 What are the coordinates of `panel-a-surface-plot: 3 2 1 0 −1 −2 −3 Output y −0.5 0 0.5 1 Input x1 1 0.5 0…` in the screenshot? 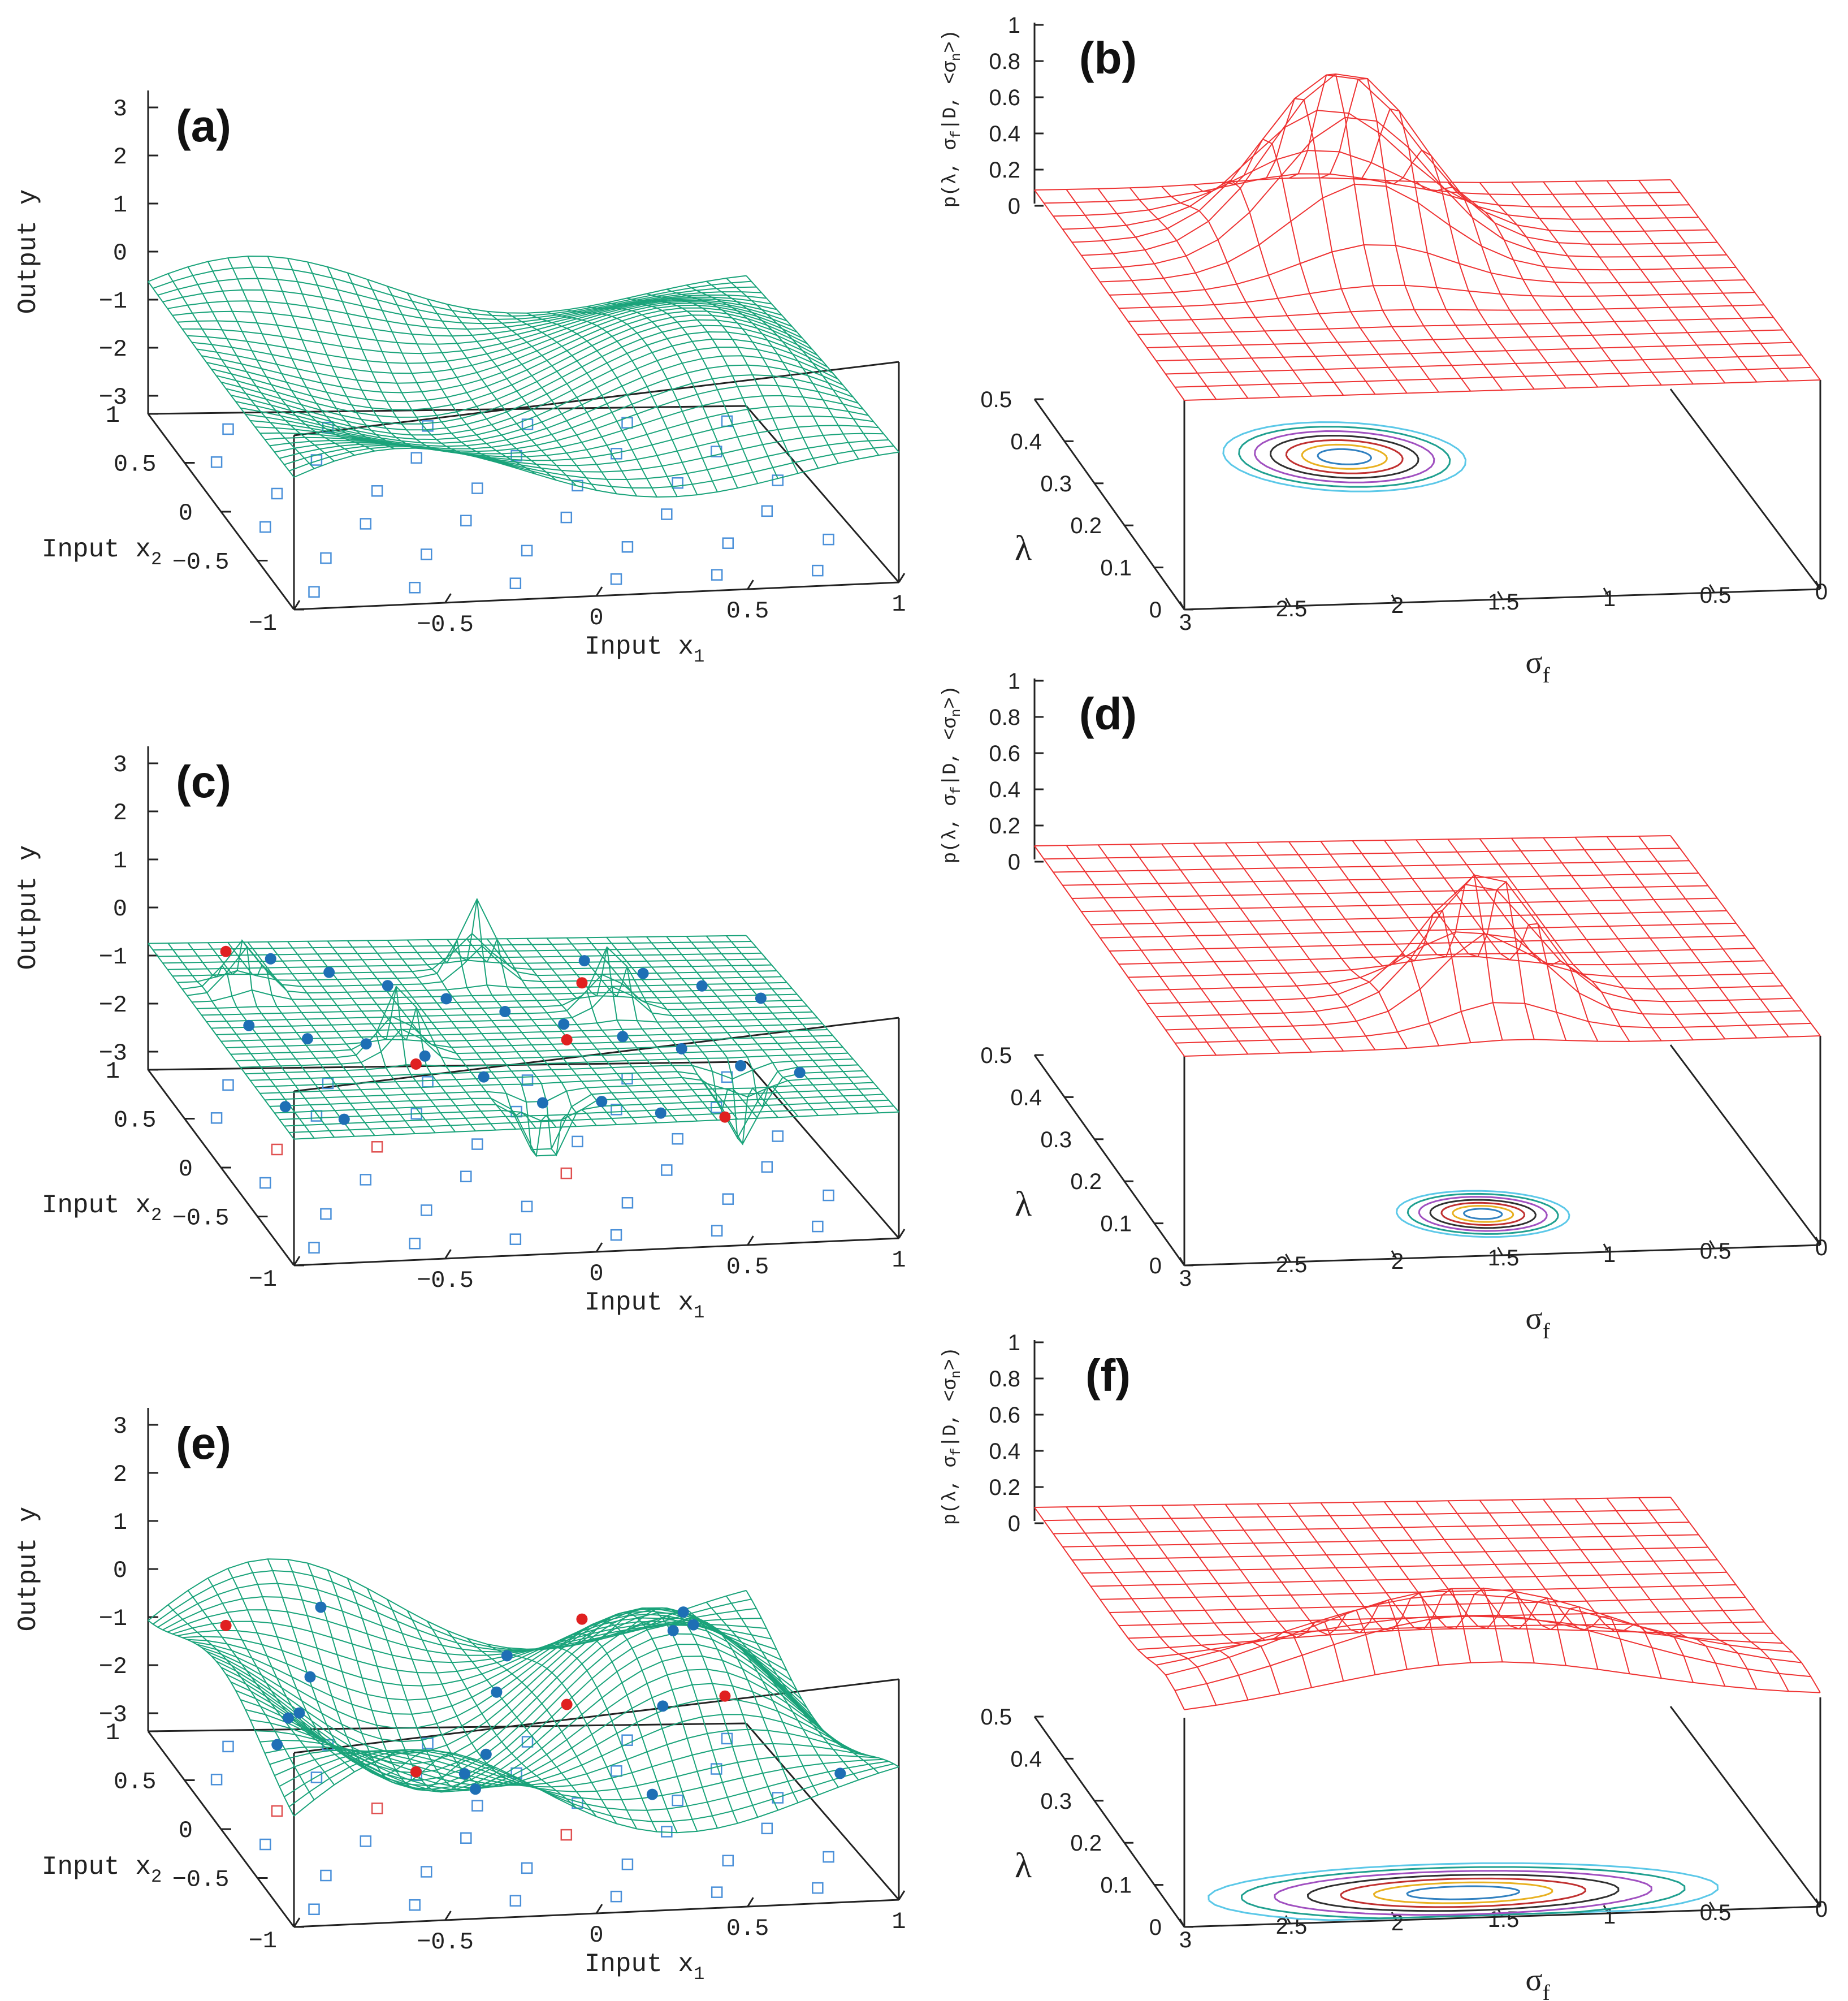 It's located at (460, 378).